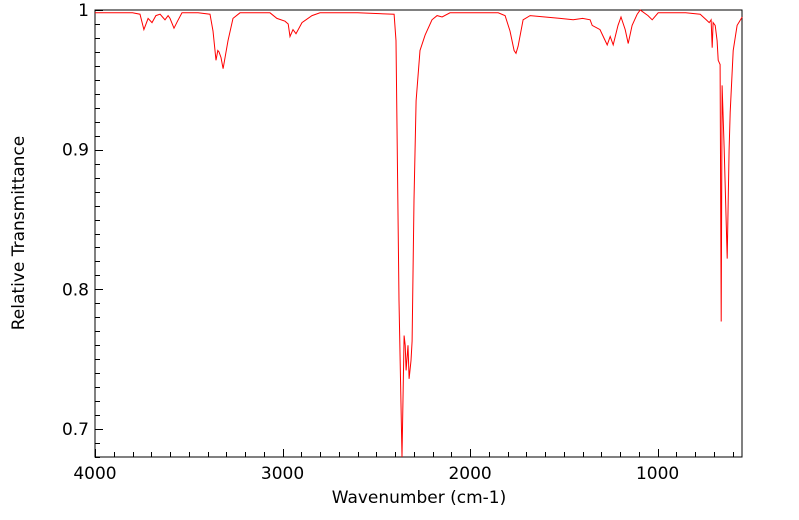 This screenshot has width=799, height=520. I want to click on y-tick-label: 0.7, so click(75, 430).